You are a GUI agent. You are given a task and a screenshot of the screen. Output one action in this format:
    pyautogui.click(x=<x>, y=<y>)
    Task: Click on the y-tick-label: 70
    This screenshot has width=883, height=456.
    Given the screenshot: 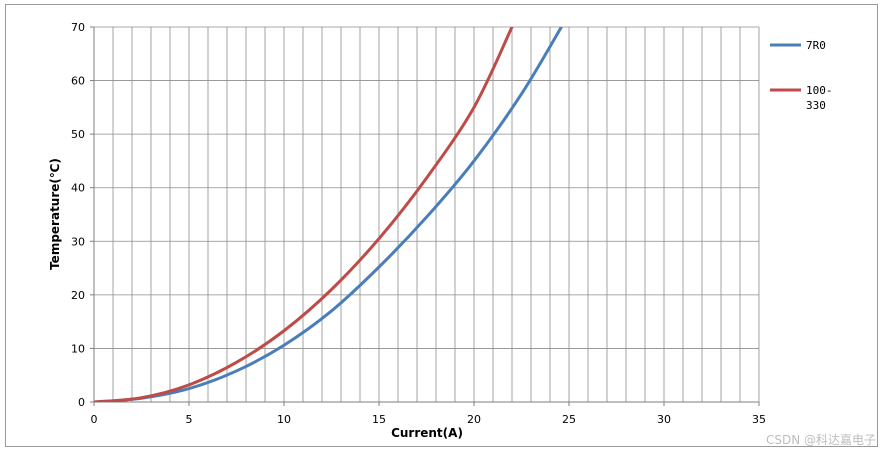 What is the action you would take?
    pyautogui.click(x=78, y=27)
    